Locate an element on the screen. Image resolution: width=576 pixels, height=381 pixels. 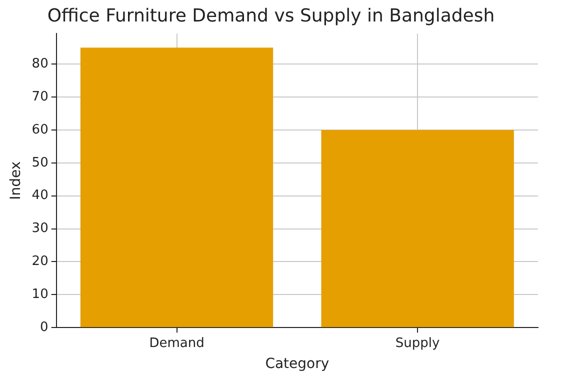
y-tick-label: 40 is located at coordinates (40, 196).